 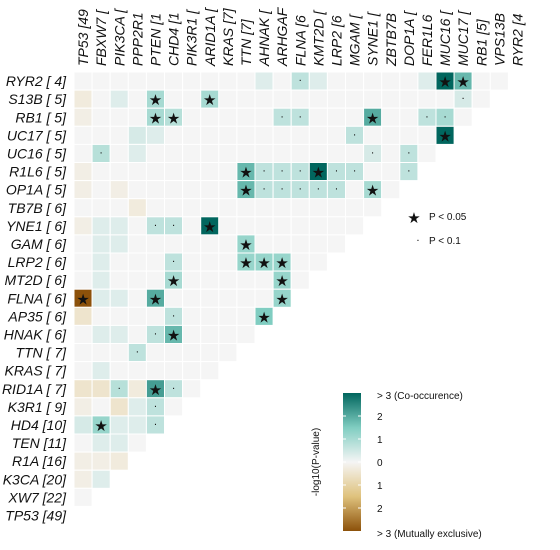 I want to click on column-label: MUC17 [, so click(x=463, y=37).